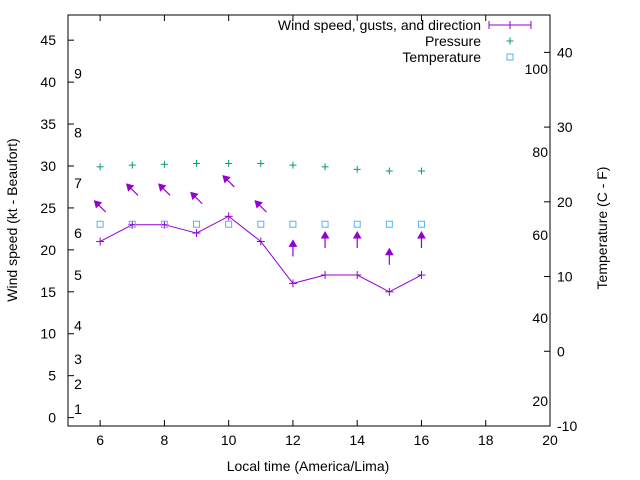 Image resolution: width=640 pixels, height=480 pixels. Describe the element at coordinates (453, 41) in the screenshot. I see `legend-label: Pressure` at that location.